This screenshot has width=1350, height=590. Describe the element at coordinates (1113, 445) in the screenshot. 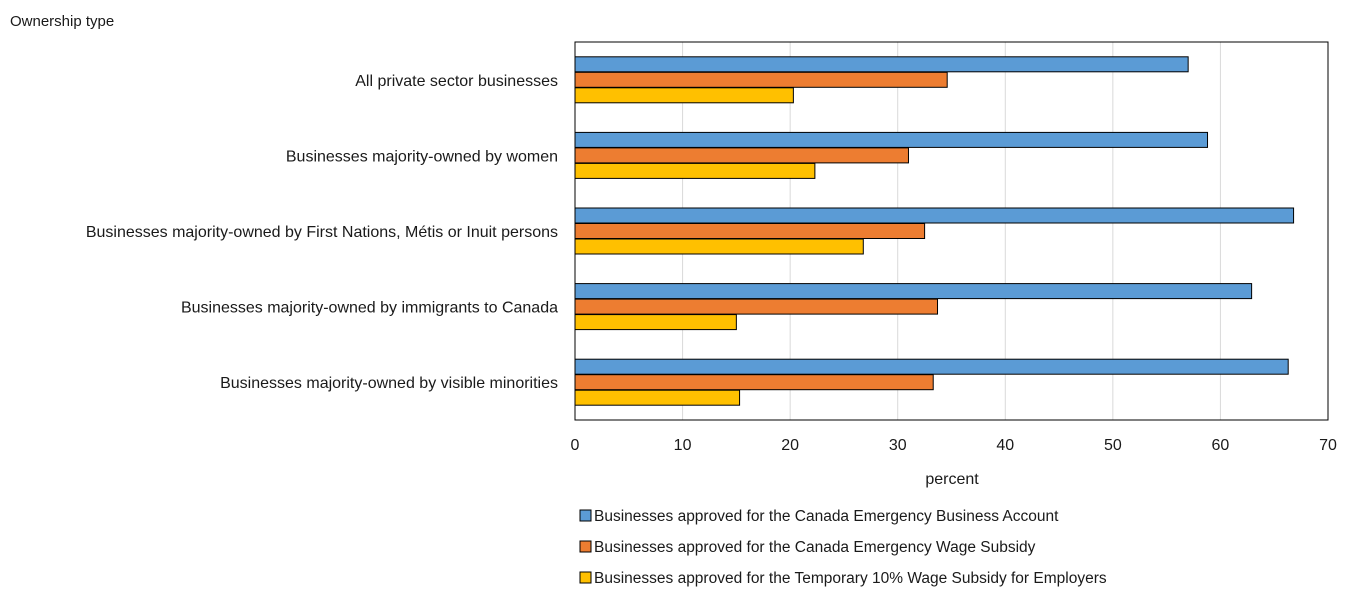

I see `x-tick-label: 50` at that location.